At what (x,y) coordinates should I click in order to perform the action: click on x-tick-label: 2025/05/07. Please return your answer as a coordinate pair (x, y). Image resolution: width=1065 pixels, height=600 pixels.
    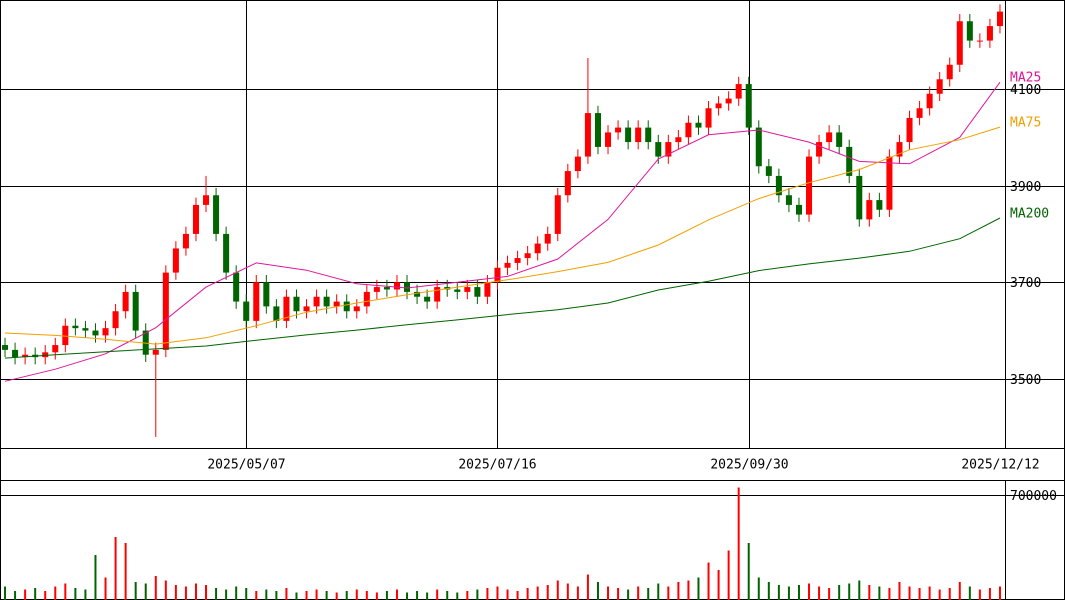
    Looking at the image, I should click on (246, 465).